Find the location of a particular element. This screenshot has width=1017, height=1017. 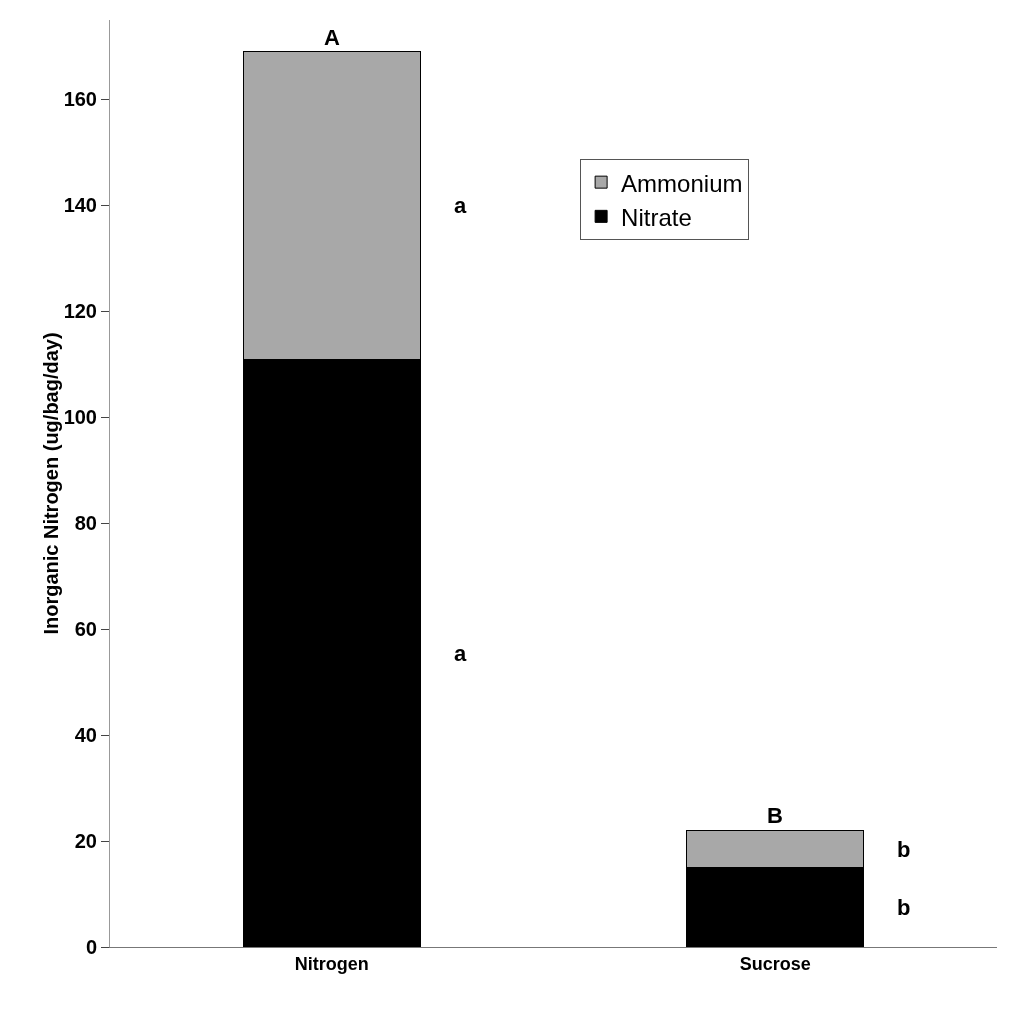

legend-label: Ammonium is located at coordinates (682, 183).